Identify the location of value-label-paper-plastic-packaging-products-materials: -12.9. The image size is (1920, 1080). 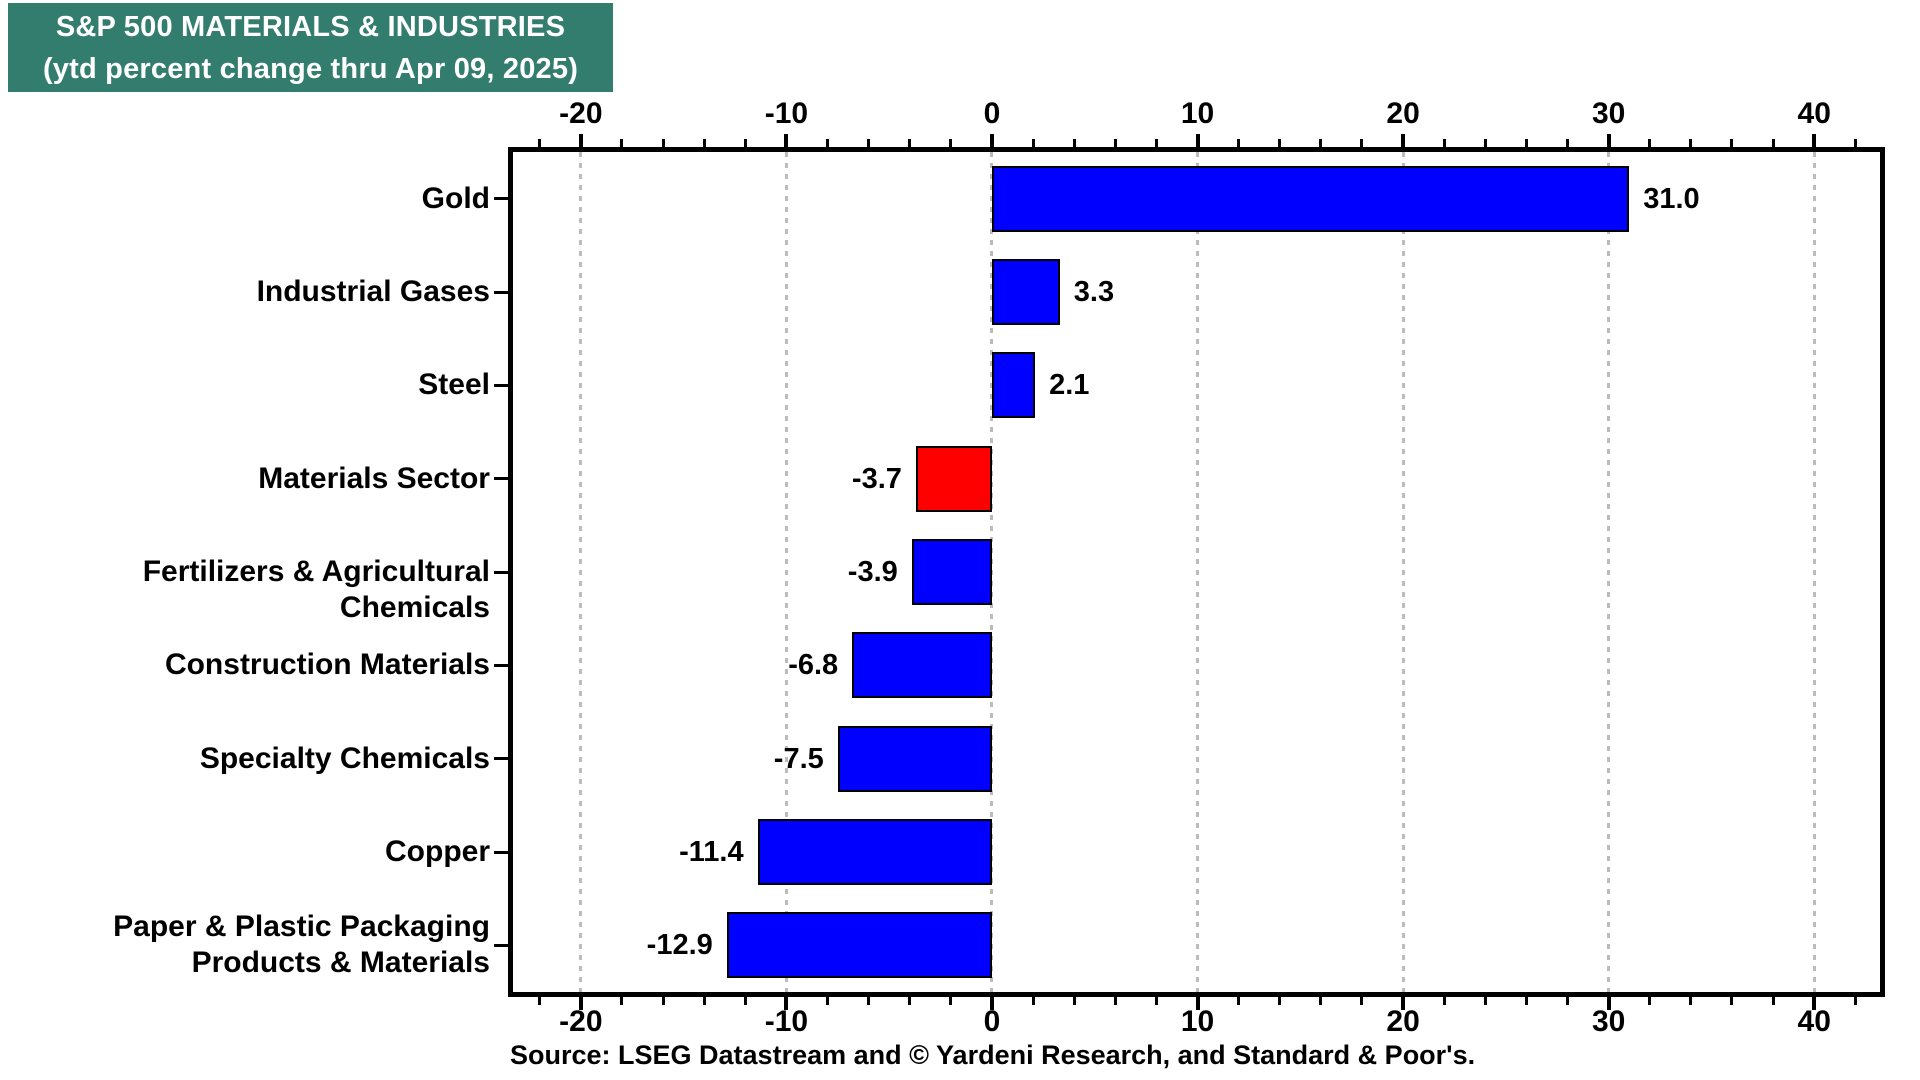
(679, 945).